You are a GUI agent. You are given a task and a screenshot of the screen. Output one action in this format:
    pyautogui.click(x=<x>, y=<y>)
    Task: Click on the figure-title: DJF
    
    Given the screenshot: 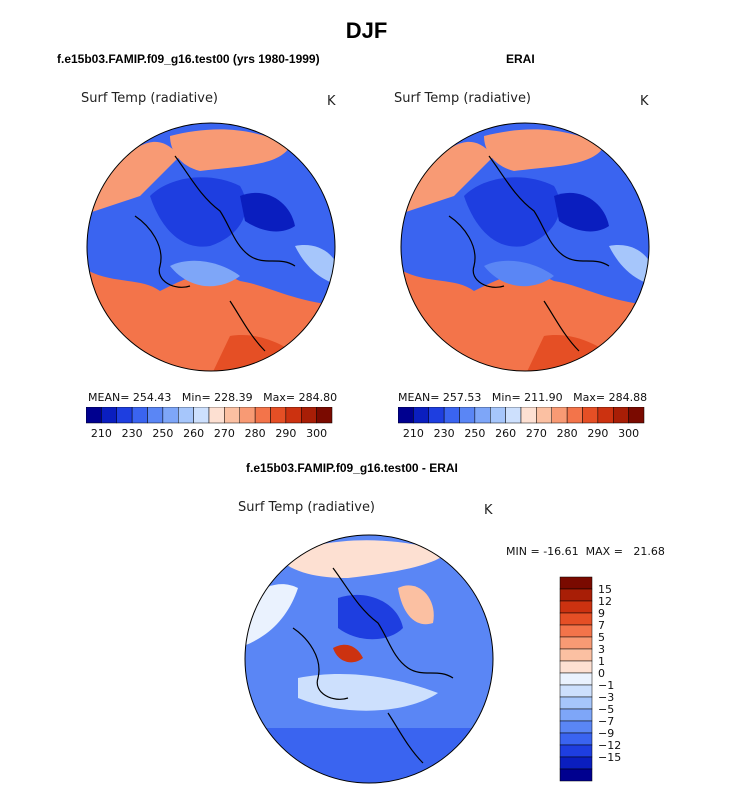 What is the action you would take?
    pyautogui.click(x=366, y=30)
    